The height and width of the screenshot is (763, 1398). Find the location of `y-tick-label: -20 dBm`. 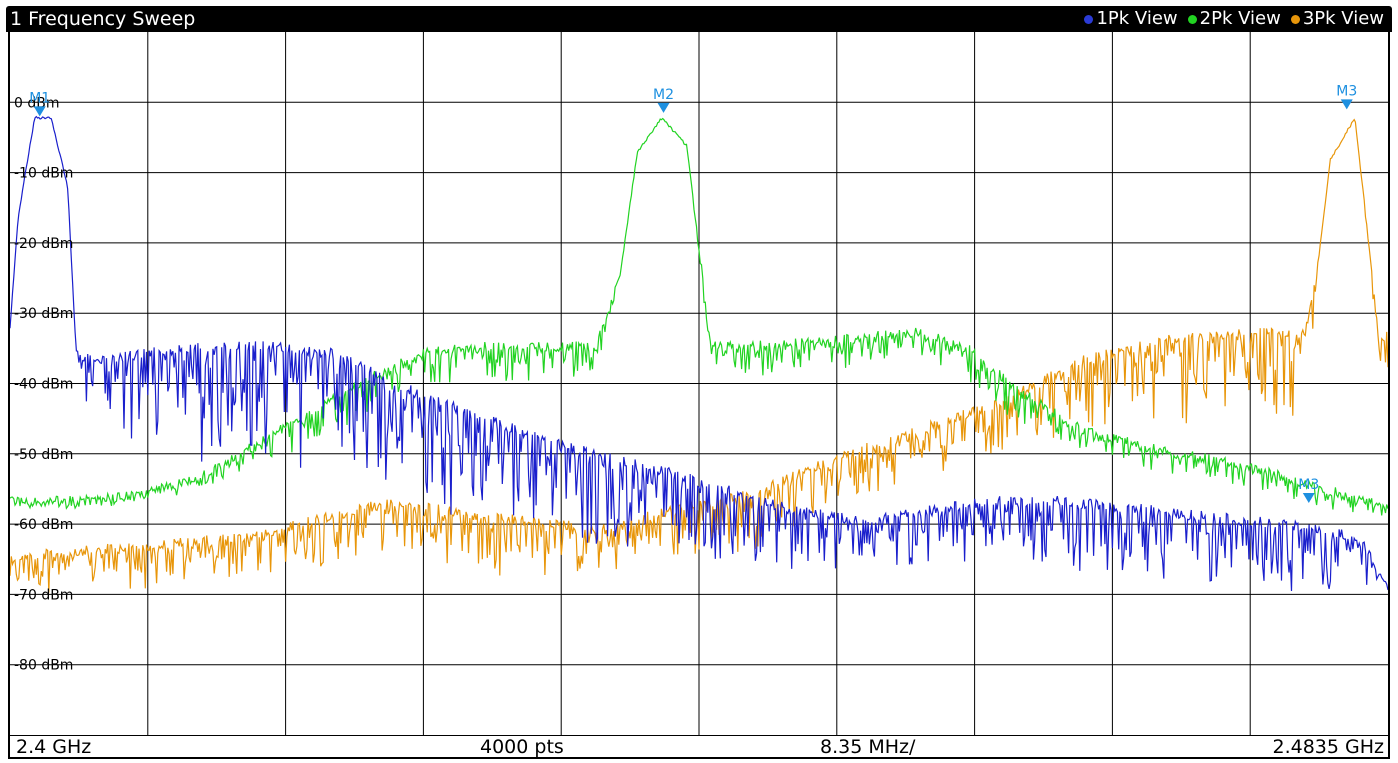

y-tick-label: -20 dBm is located at coordinates (43, 244).